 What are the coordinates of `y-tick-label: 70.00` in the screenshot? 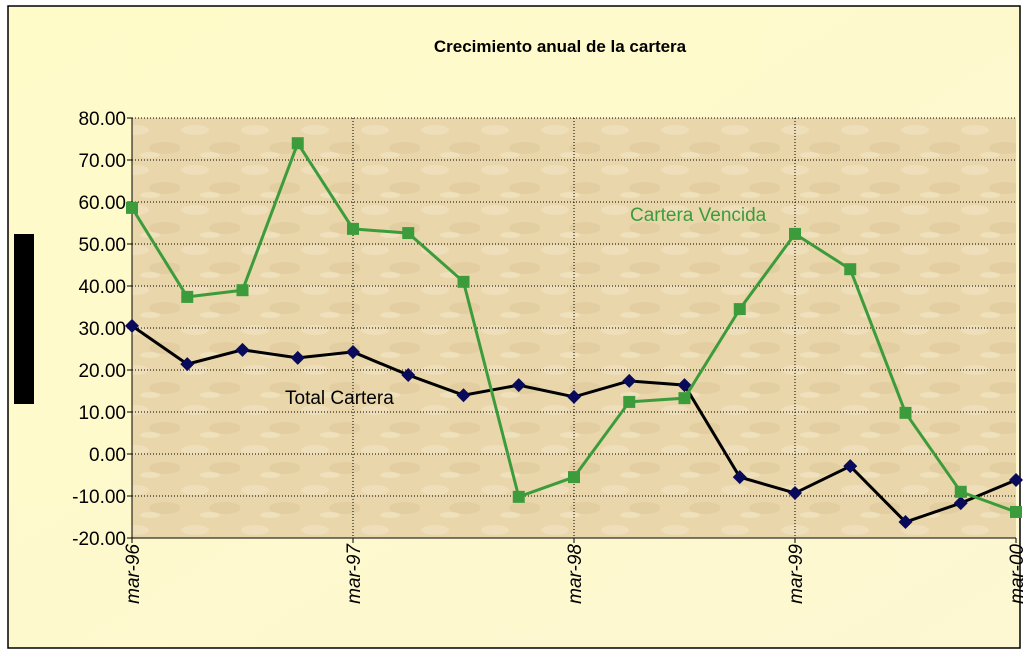 It's located at (102, 161).